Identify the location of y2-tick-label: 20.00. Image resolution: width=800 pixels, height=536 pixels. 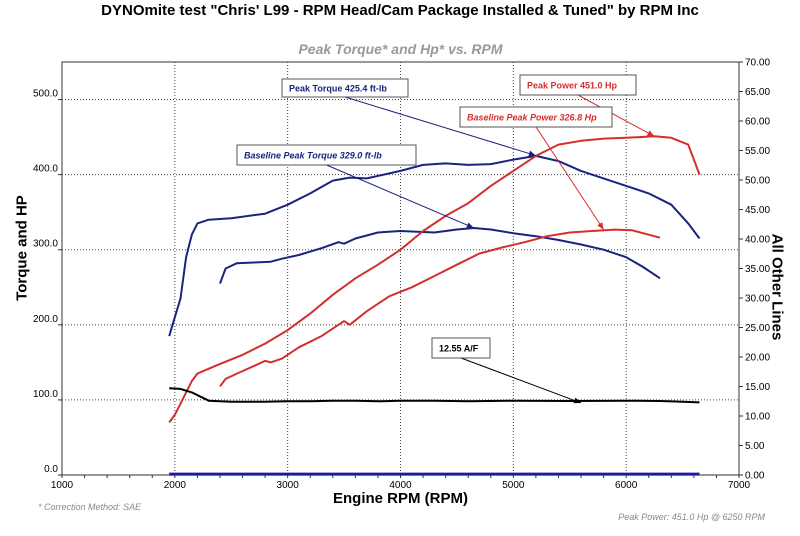
(757, 358).